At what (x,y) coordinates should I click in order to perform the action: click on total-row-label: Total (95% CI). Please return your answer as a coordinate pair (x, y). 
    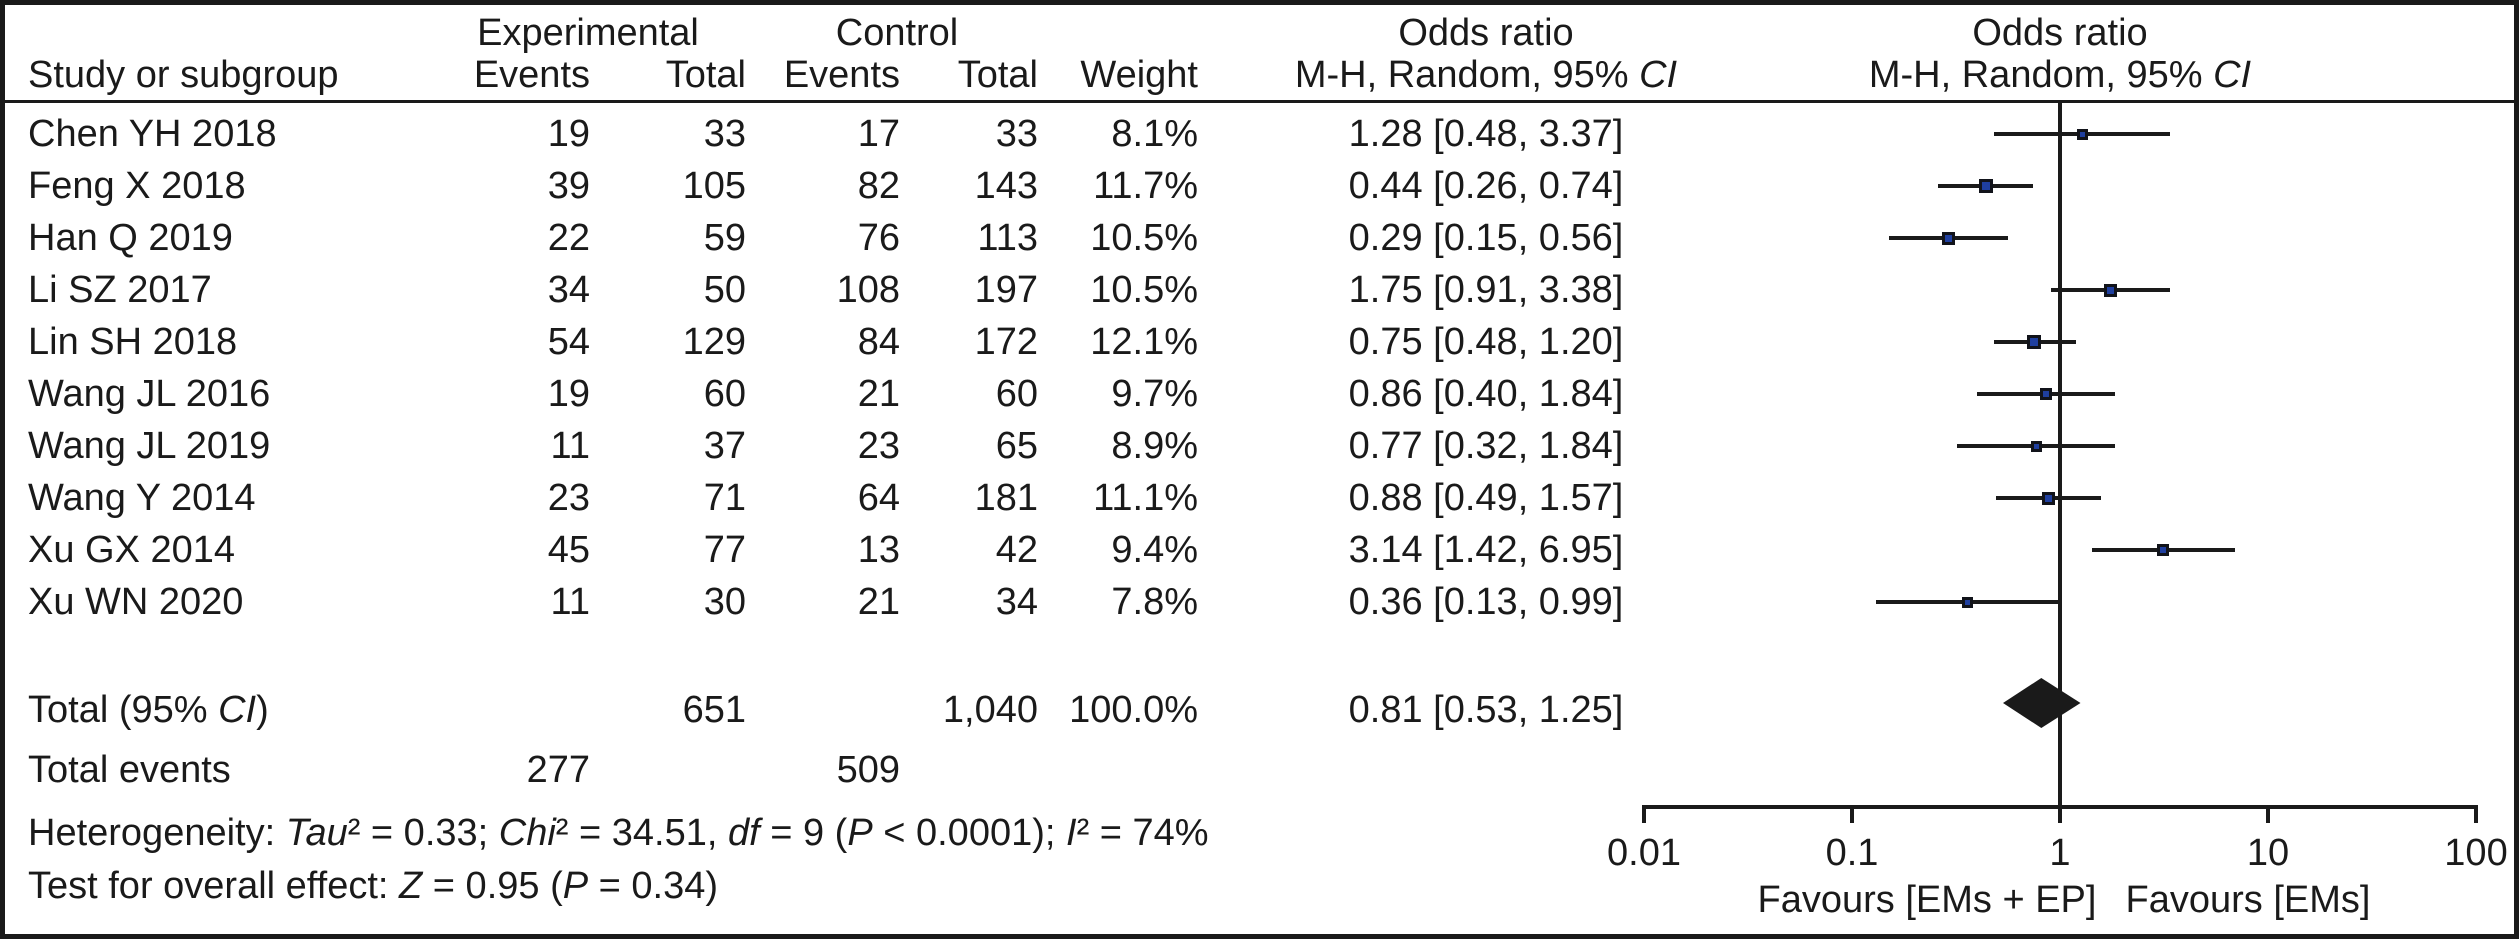
    Looking at the image, I should click on (238, 710).